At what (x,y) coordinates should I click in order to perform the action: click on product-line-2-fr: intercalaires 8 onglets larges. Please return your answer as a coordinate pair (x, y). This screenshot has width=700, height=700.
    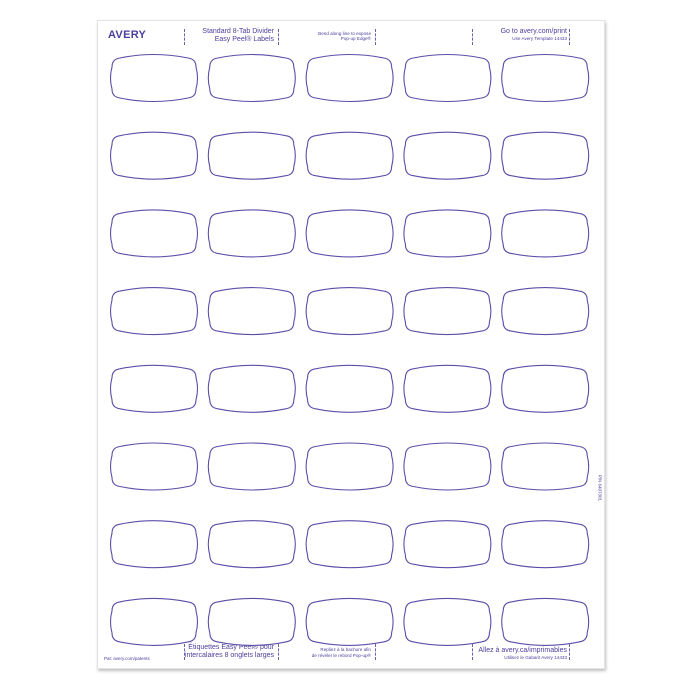
    Looking at the image, I should click on (229, 655).